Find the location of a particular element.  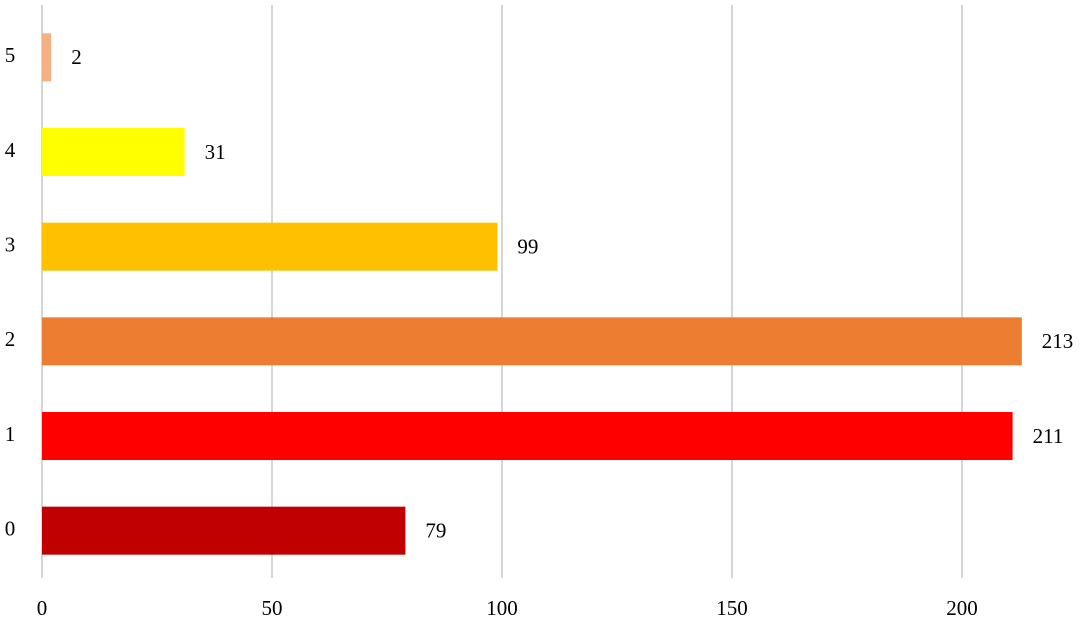

x-tick-label: 100 is located at coordinates (502, 608).